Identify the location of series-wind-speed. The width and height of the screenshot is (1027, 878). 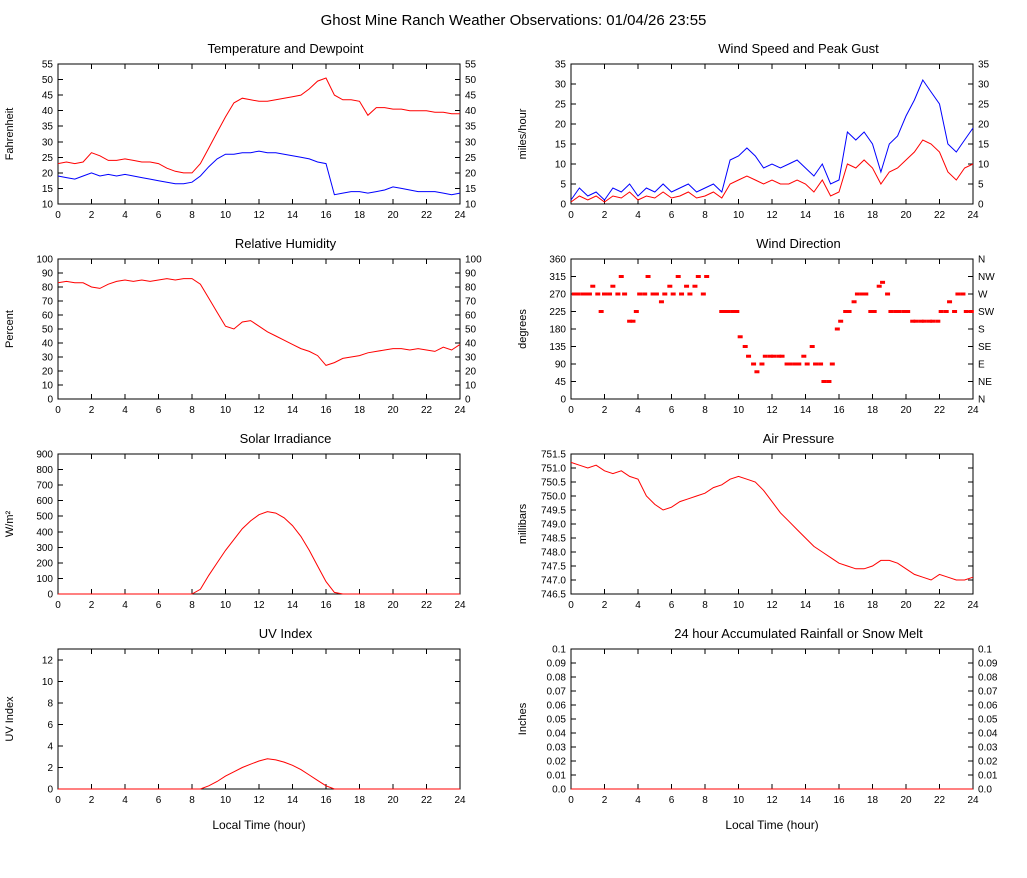
(772, 171).